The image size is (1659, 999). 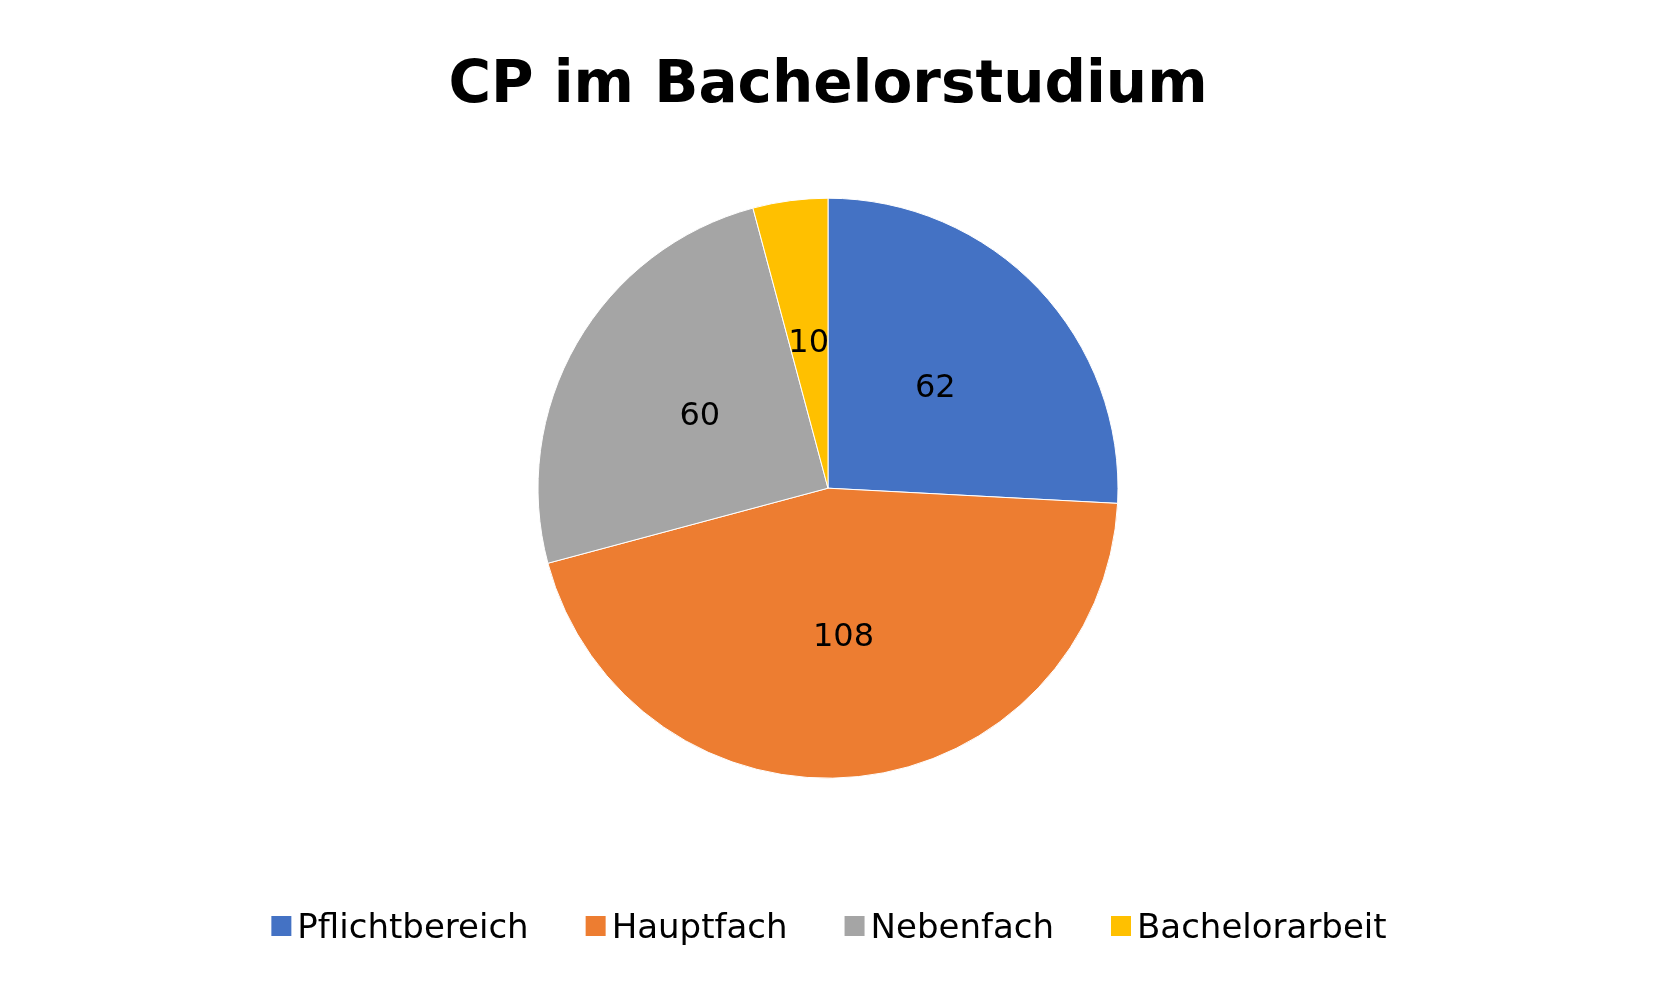 I want to click on legend-label: Pflichtbereich, so click(x=413, y=926).